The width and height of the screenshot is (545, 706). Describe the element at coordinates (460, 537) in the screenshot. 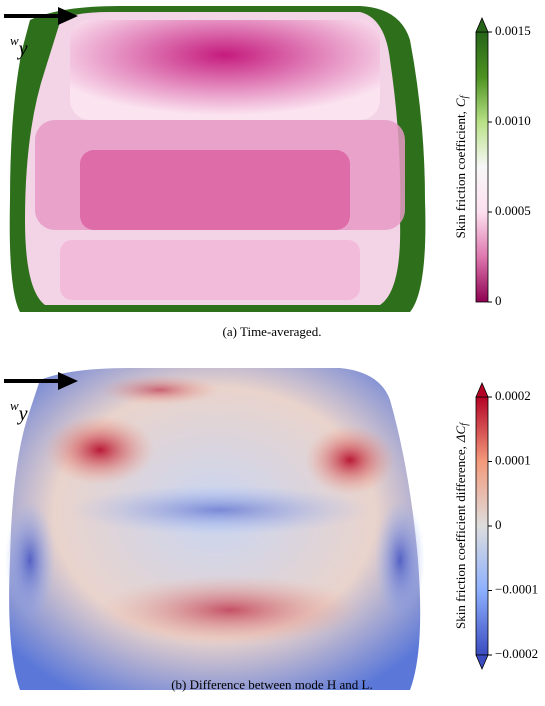

I see `colorbar-label-text: Skin friction coefficient difference,` at that location.